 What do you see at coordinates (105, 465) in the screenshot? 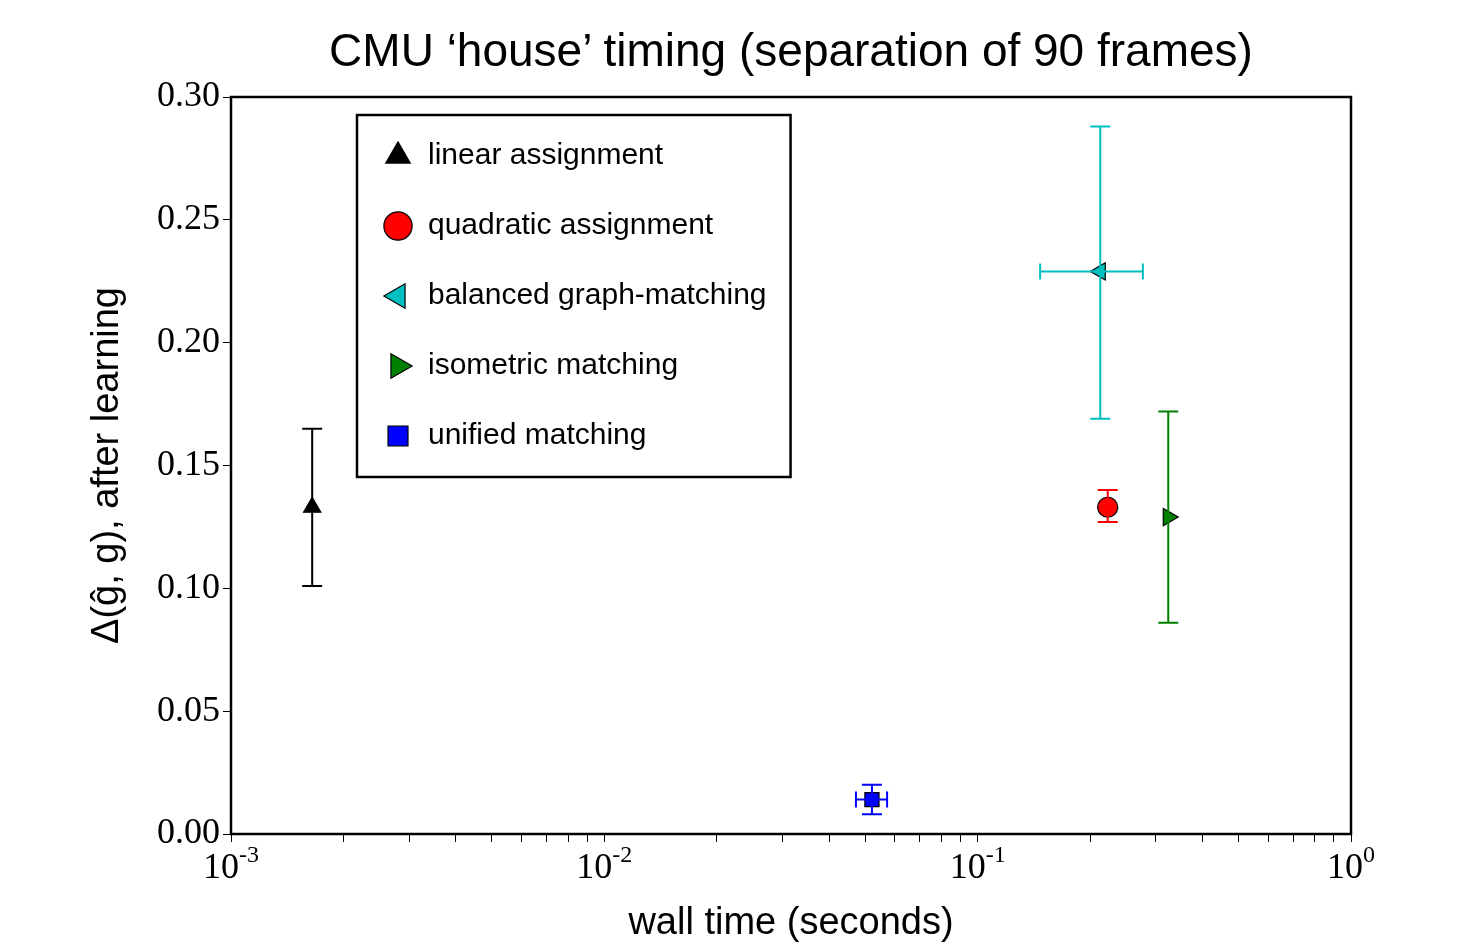
I see `y-axis-title: Δ(ĝ, g), after learning` at bounding box center [105, 465].